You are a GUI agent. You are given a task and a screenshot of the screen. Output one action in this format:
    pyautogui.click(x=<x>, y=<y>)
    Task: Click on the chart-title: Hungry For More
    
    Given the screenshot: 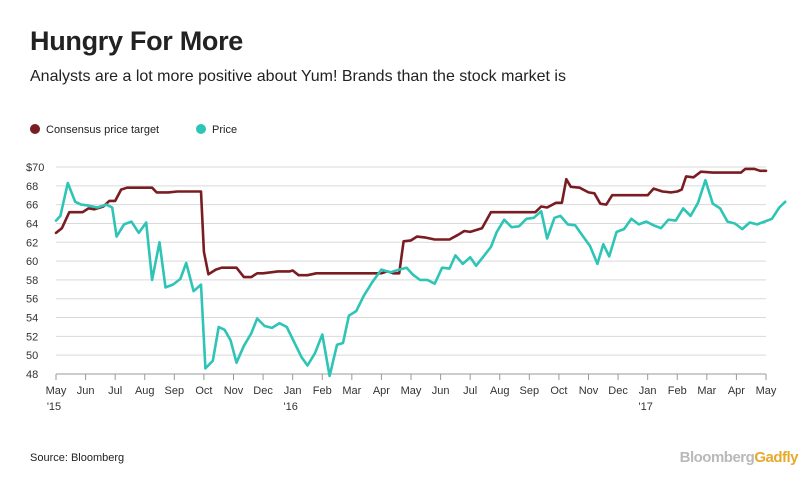 What is the action you would take?
    pyautogui.click(x=137, y=41)
    